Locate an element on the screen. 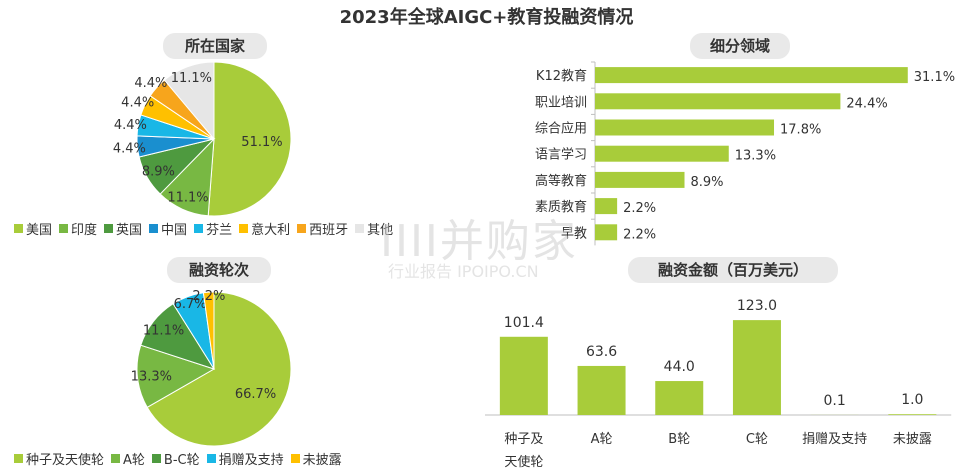  pie-data-label: 8.9% is located at coordinates (158, 172).